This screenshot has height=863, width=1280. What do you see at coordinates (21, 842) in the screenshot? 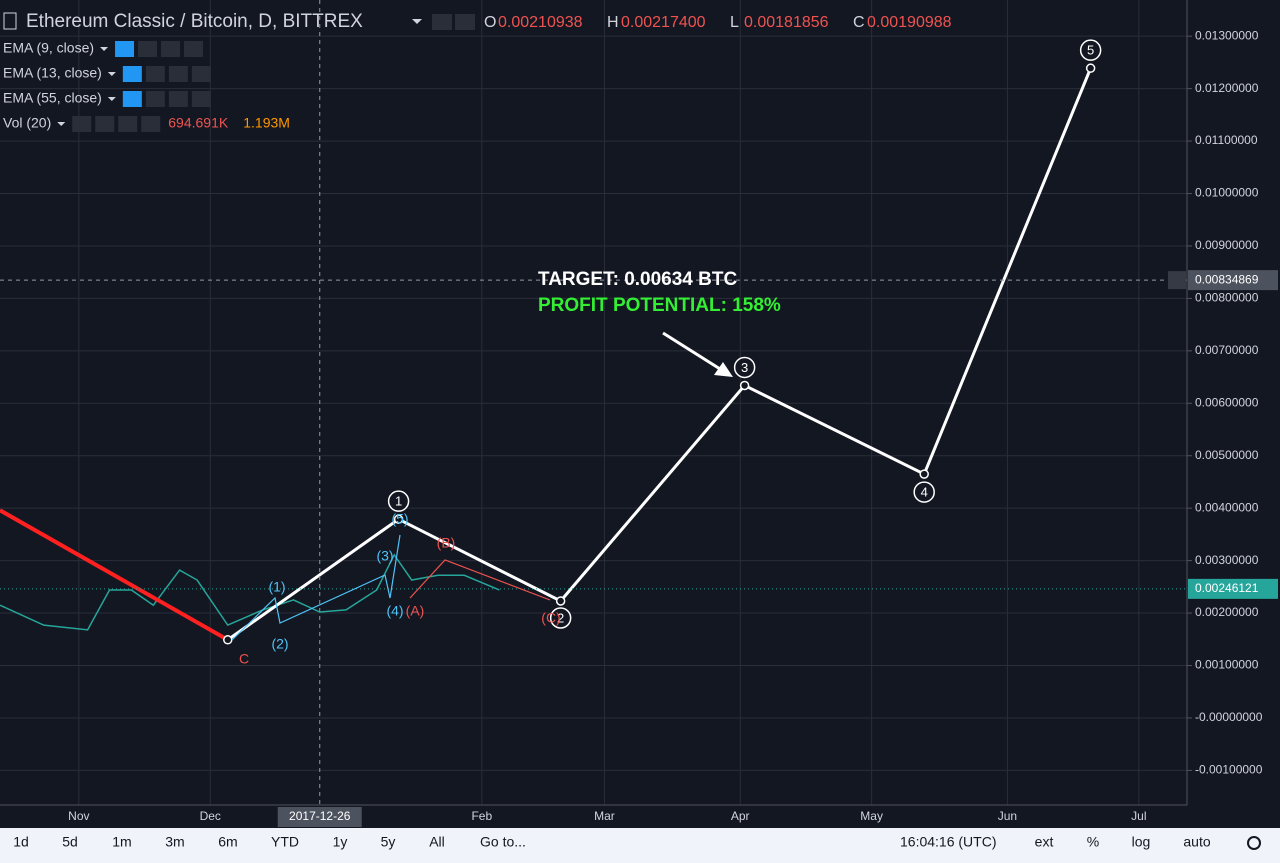
I see `range-button: 1d` at bounding box center [21, 842].